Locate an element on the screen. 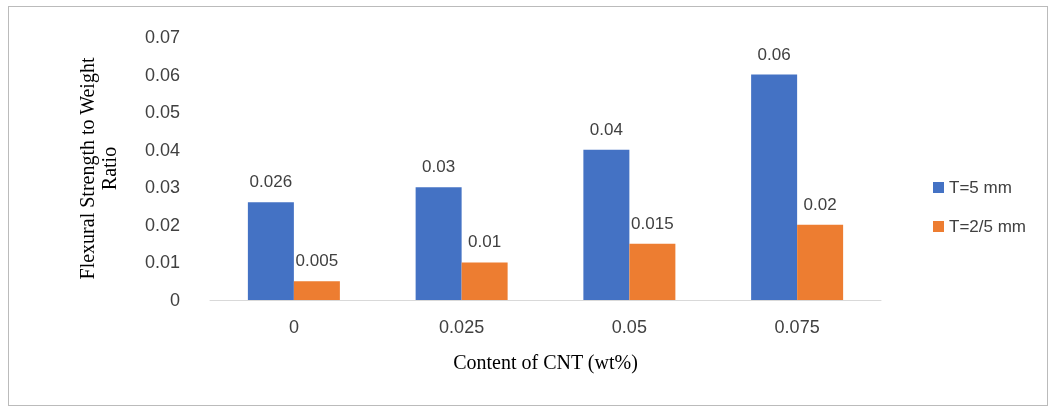 Image resolution: width=1056 pixels, height=414 pixels. x-tick-label: 0.05 is located at coordinates (629, 327).